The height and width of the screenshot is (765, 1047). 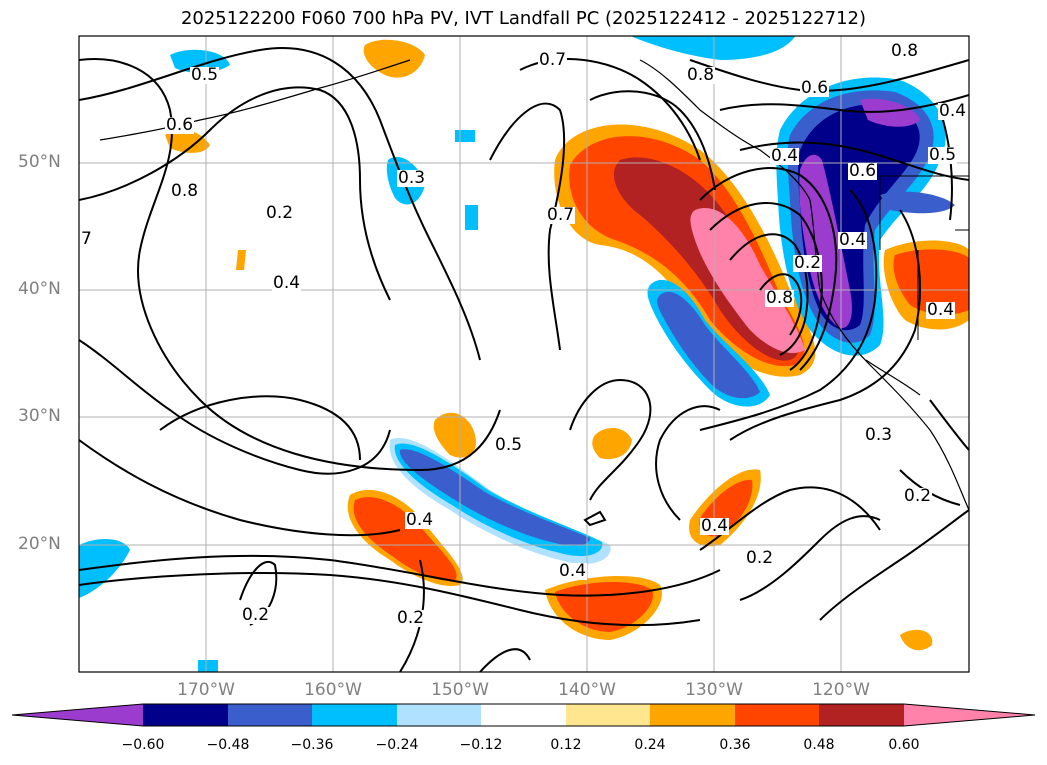 I want to click on colorbar-tick: 0.12, so click(x=566, y=745).